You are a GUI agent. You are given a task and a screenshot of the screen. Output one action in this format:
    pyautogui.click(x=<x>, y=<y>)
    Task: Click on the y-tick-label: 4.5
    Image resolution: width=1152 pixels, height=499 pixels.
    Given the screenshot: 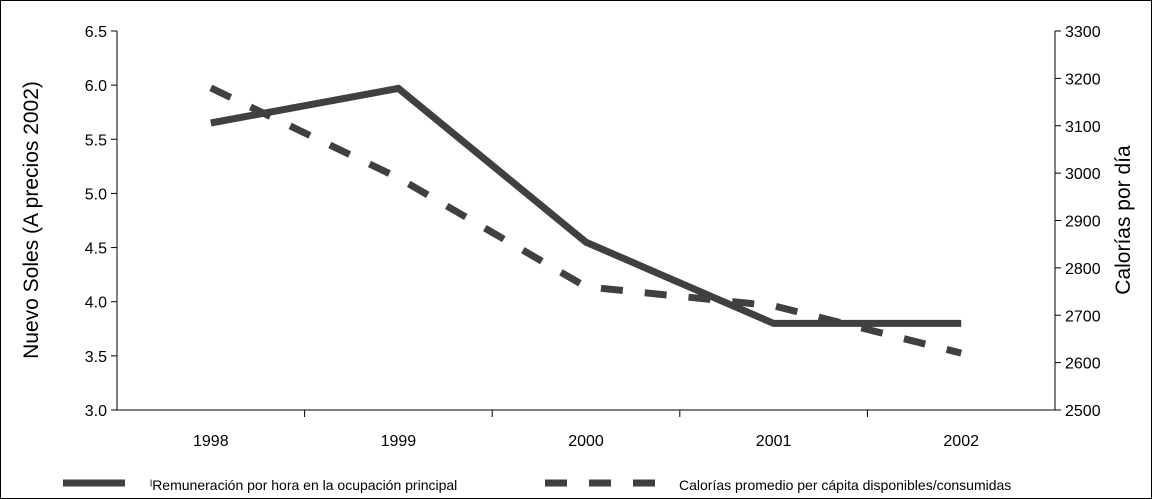 What is the action you would take?
    pyautogui.click(x=96, y=249)
    